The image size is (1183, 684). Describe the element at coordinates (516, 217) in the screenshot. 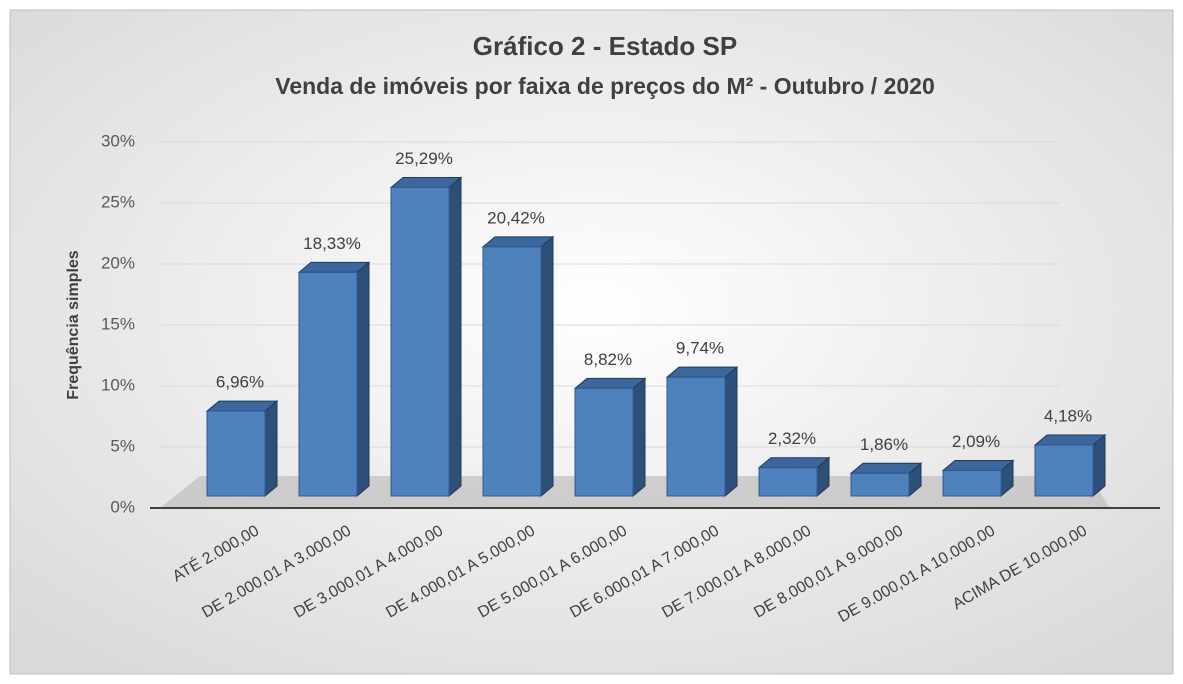

I see `data-label: 20,42%` at that location.